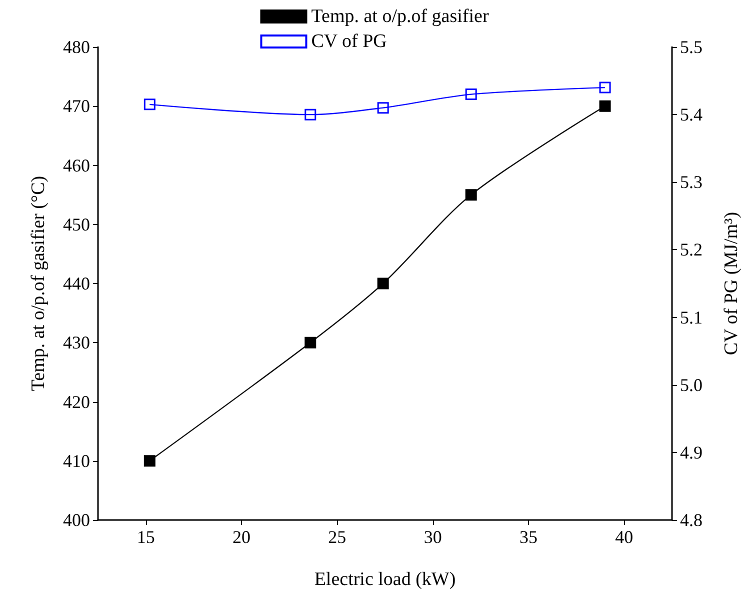 This screenshot has height=594, width=749. What do you see at coordinates (731, 284) in the screenshot?
I see `y2-axis-title: CV of PG (MJ/m³)` at bounding box center [731, 284].